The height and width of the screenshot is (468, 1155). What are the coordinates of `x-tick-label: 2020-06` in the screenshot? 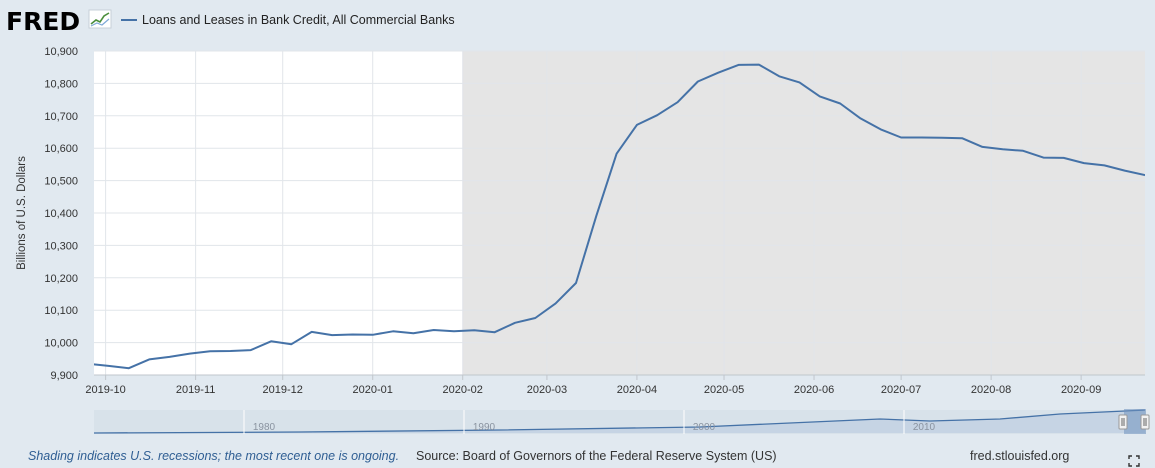 It's located at (814, 390).